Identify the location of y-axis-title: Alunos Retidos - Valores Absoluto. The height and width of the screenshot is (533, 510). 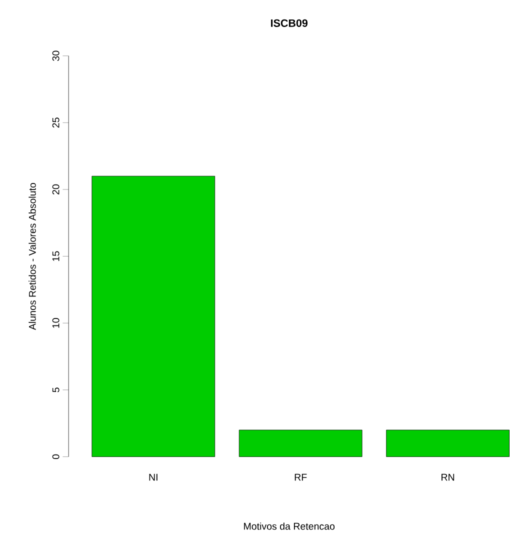
(32, 256).